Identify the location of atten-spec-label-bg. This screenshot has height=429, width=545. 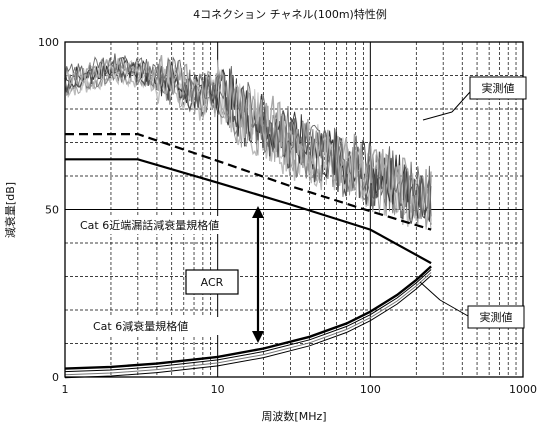
(158, 326).